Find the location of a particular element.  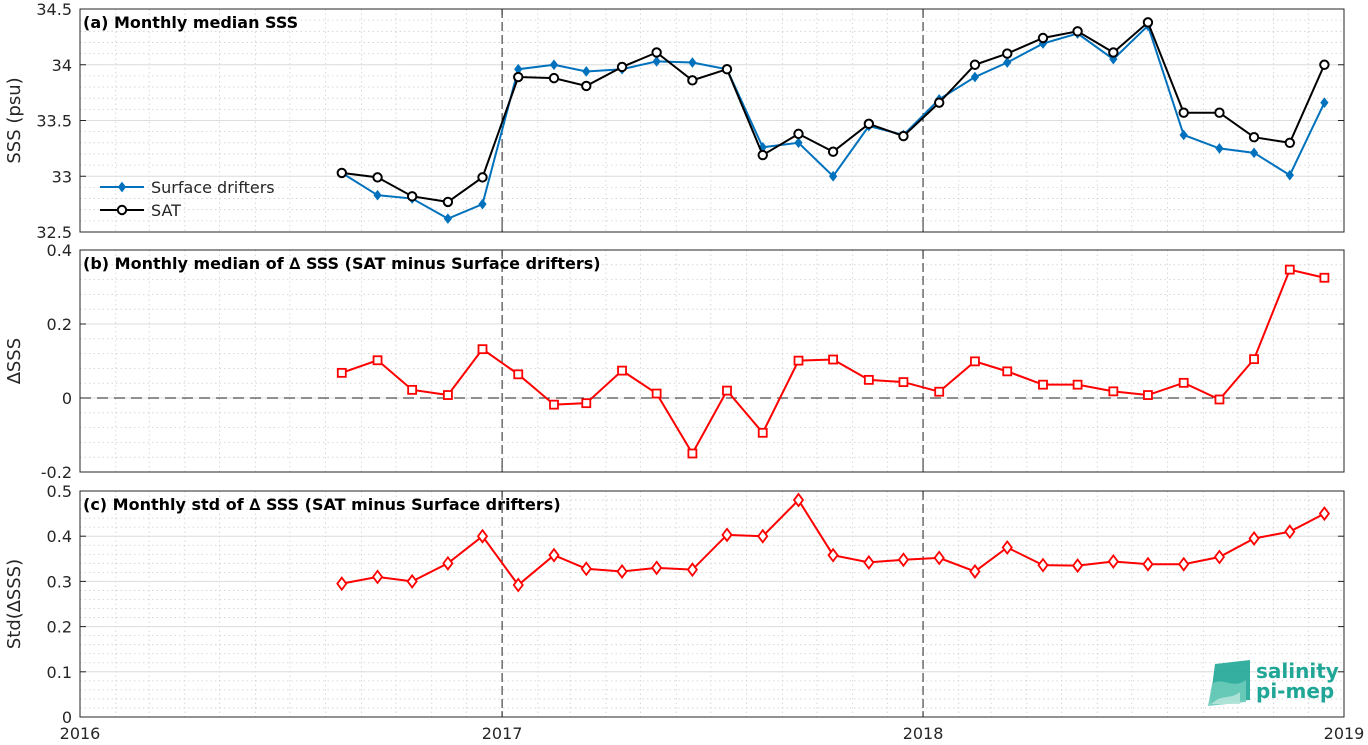

legend: Surface drifters SAT is located at coordinates (187, 199).